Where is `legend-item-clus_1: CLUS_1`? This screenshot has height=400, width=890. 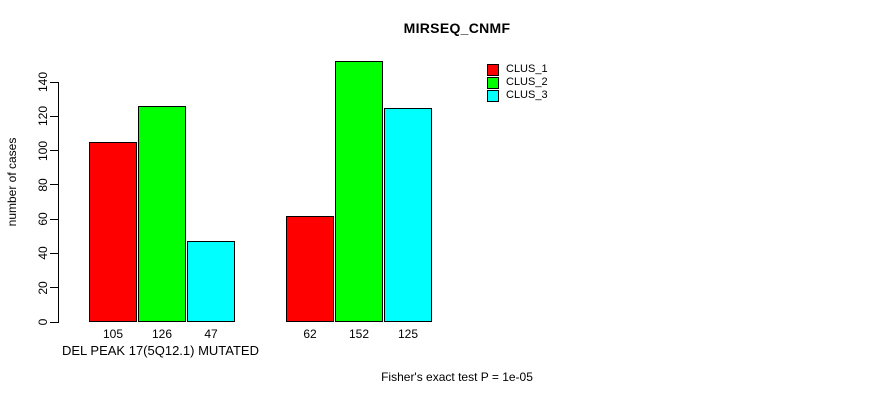
legend-item-clus_1: CLUS_1 is located at coordinates (517, 69).